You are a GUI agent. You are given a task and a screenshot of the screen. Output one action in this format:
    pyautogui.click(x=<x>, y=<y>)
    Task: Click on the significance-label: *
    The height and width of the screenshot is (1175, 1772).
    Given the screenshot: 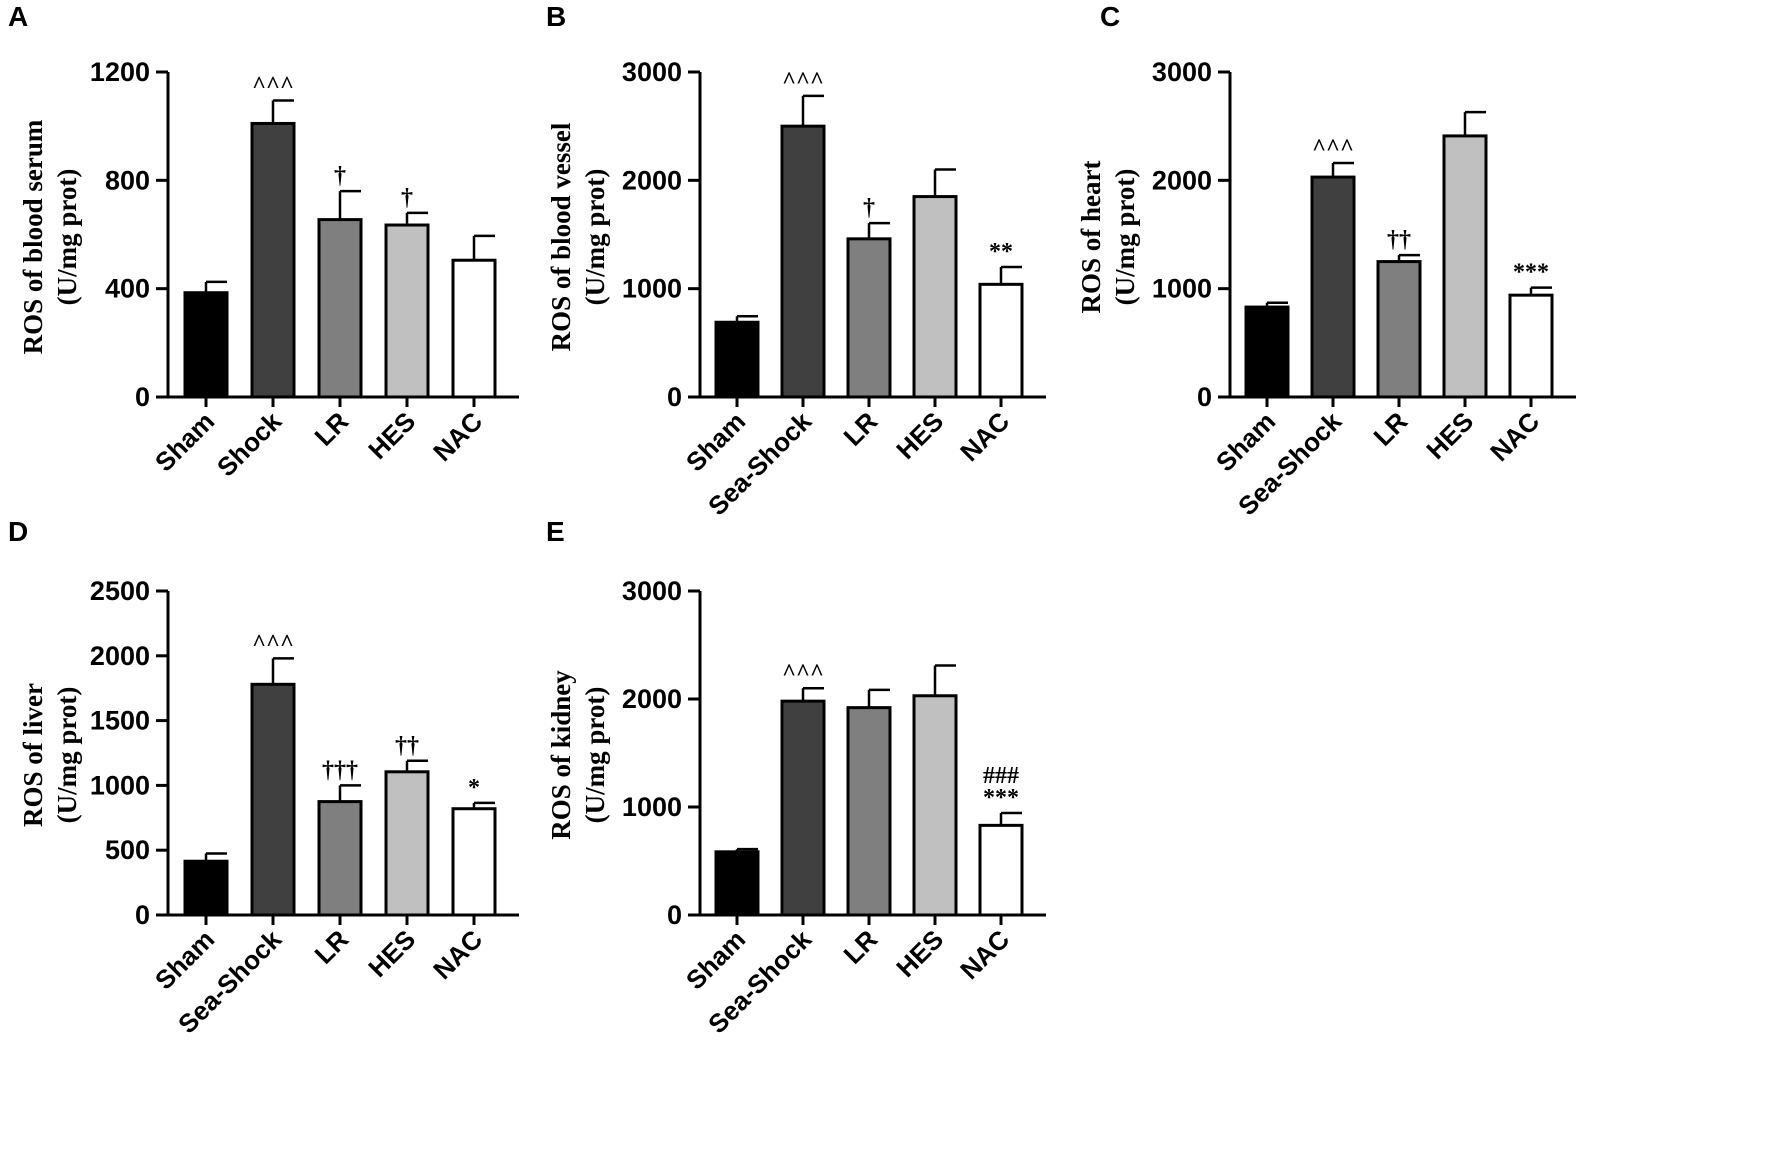 What is the action you would take?
    pyautogui.click(x=474, y=788)
    